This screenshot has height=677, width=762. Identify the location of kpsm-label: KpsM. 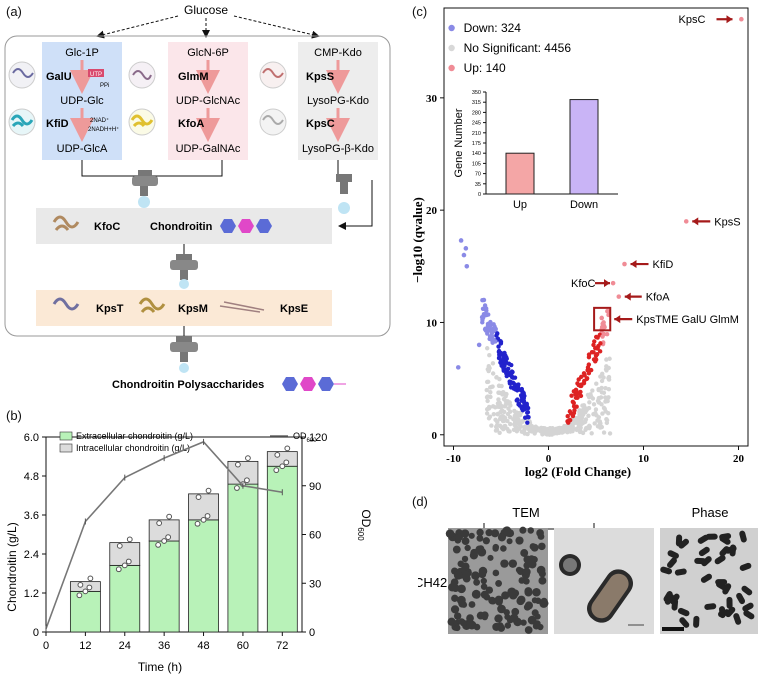
(193, 309).